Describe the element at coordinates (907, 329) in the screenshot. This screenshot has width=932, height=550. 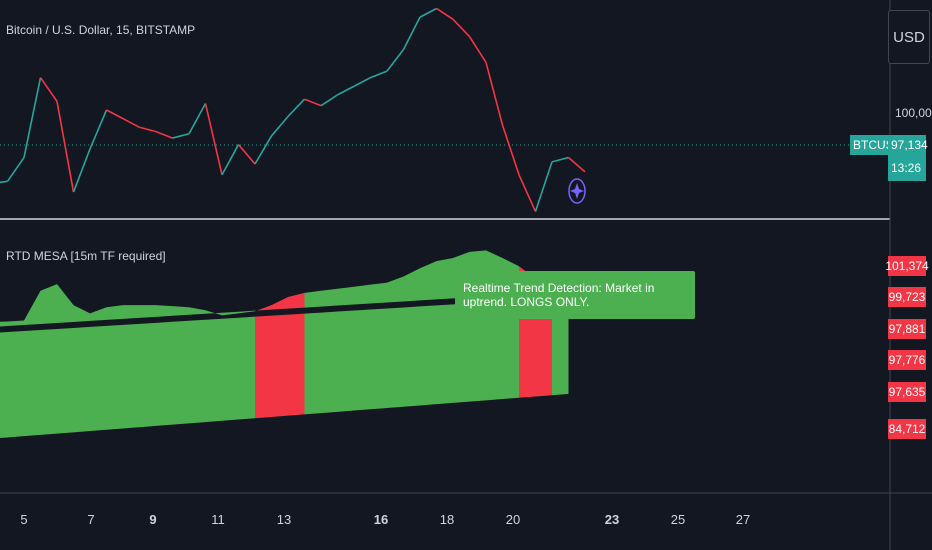
I see `indicator-value-tag: 97,881` at that location.